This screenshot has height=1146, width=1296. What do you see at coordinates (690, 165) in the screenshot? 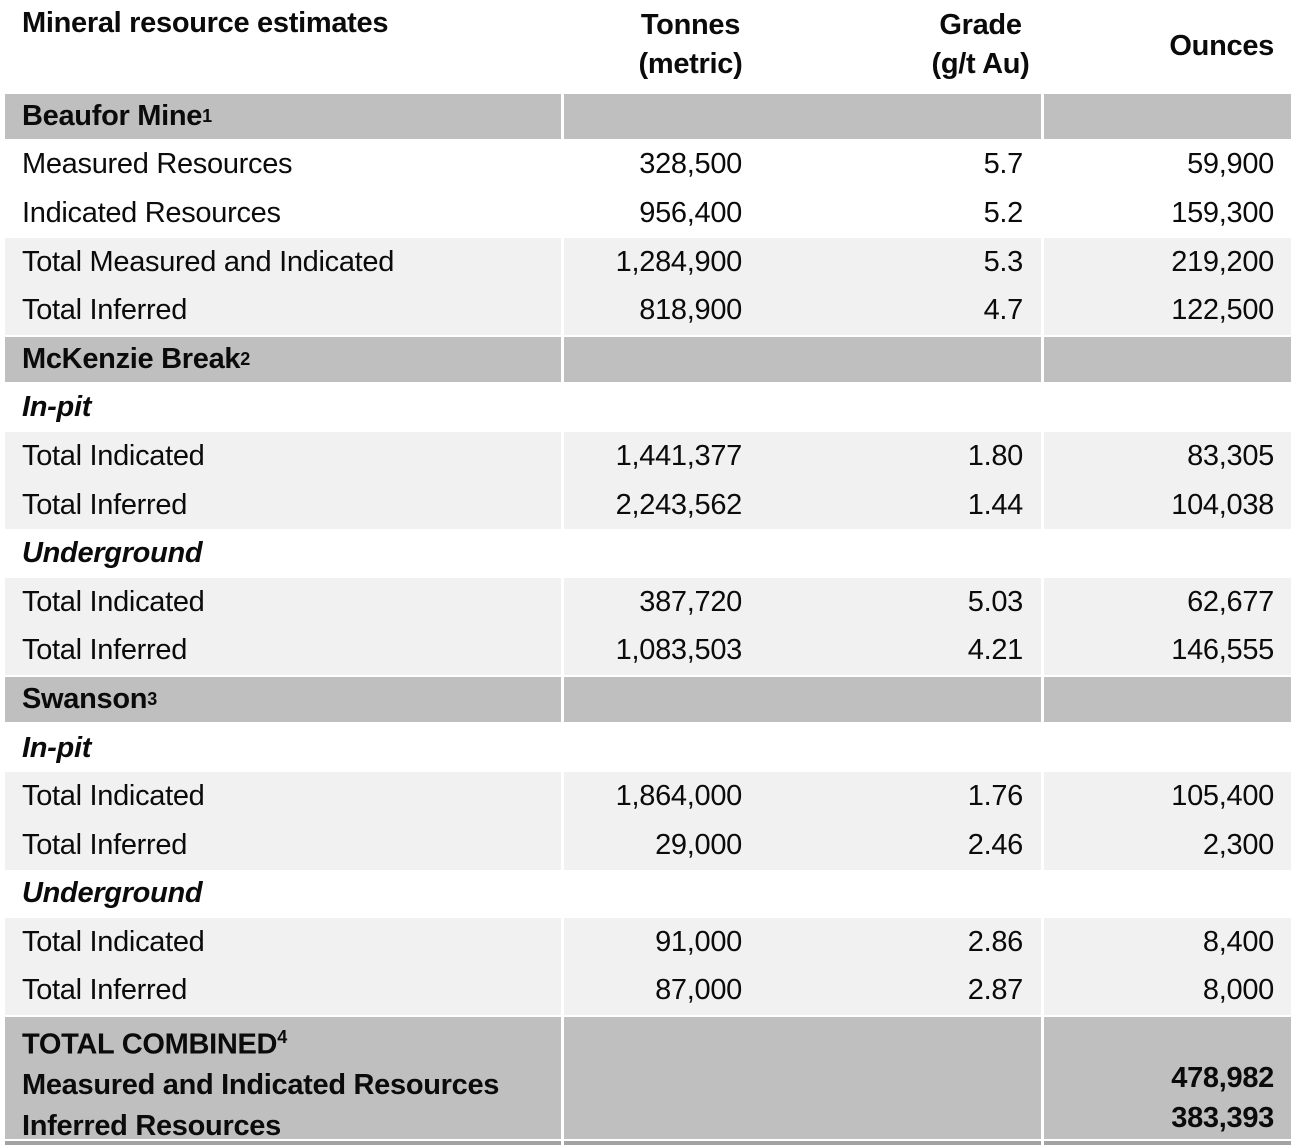
I see `tonnes-value: 328,500` at bounding box center [690, 165].